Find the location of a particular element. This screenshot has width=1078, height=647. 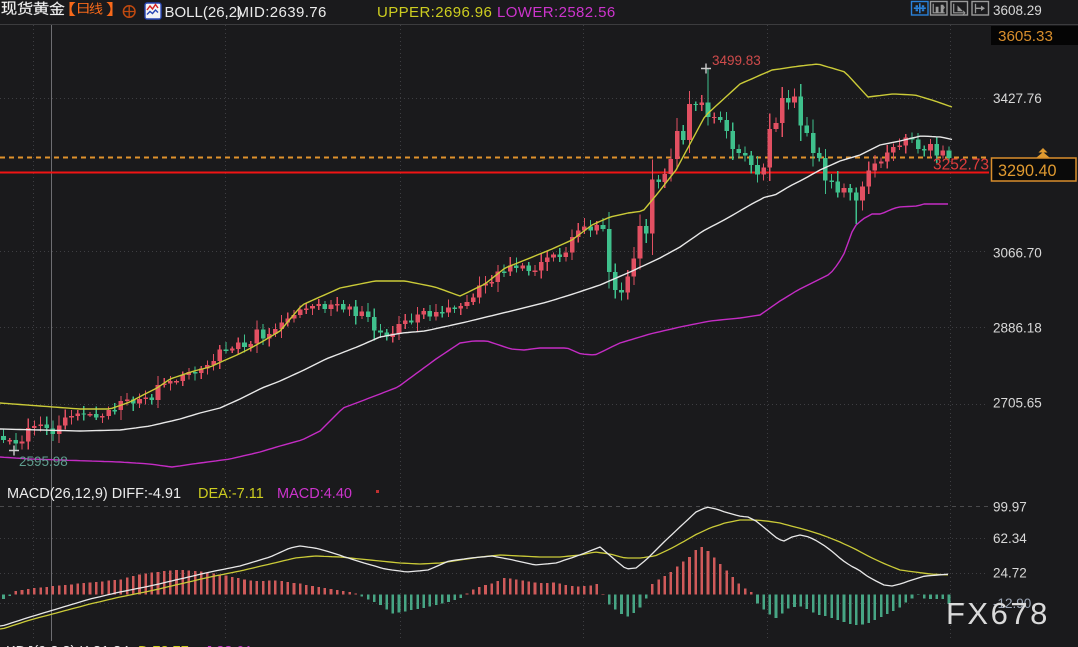

svg-text: 62.34 is located at coordinates (1010, 538).